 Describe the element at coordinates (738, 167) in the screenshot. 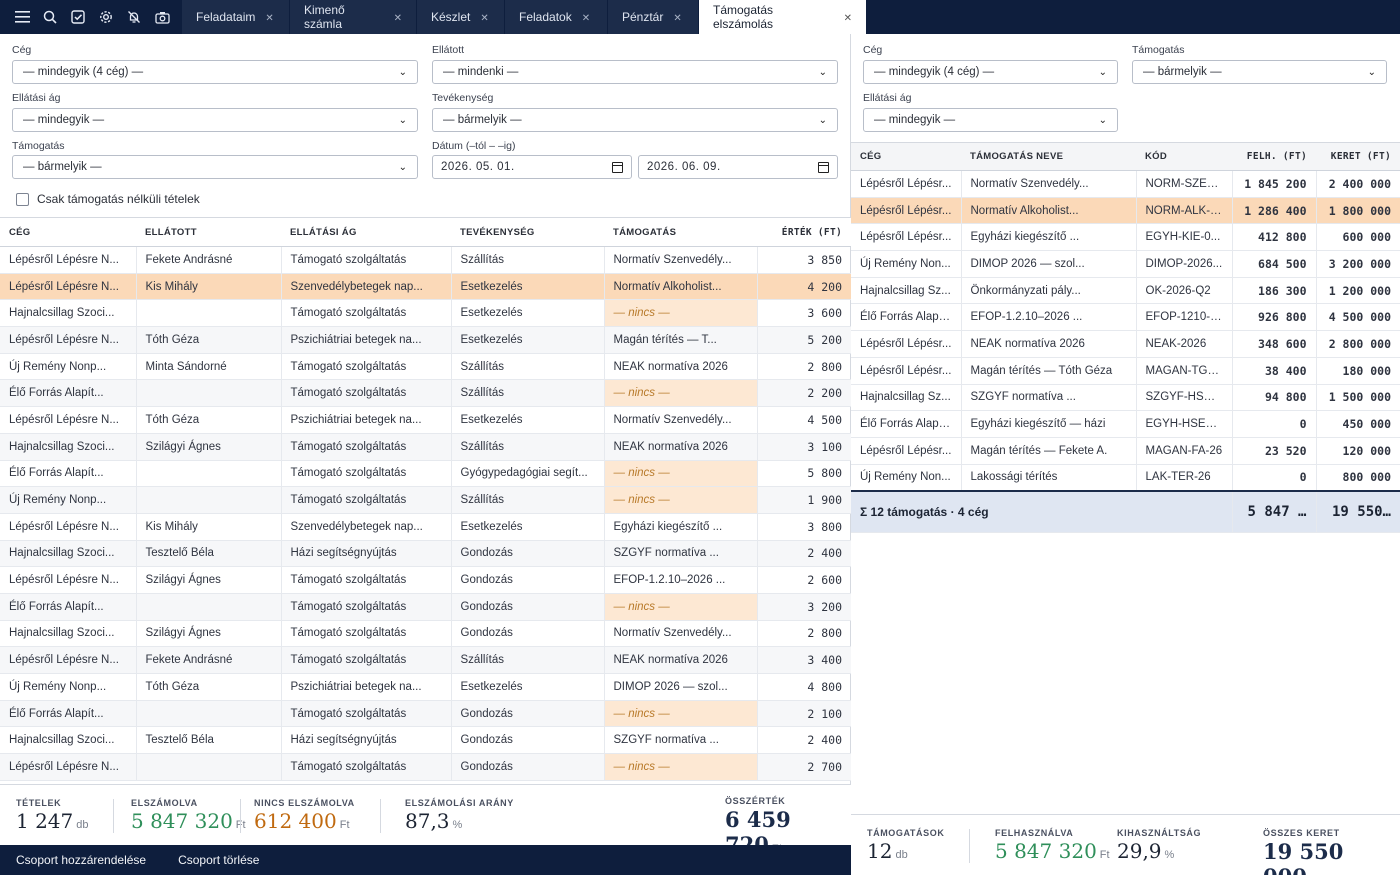

I see `date-to-input: 2026. 06. 09.` at that location.